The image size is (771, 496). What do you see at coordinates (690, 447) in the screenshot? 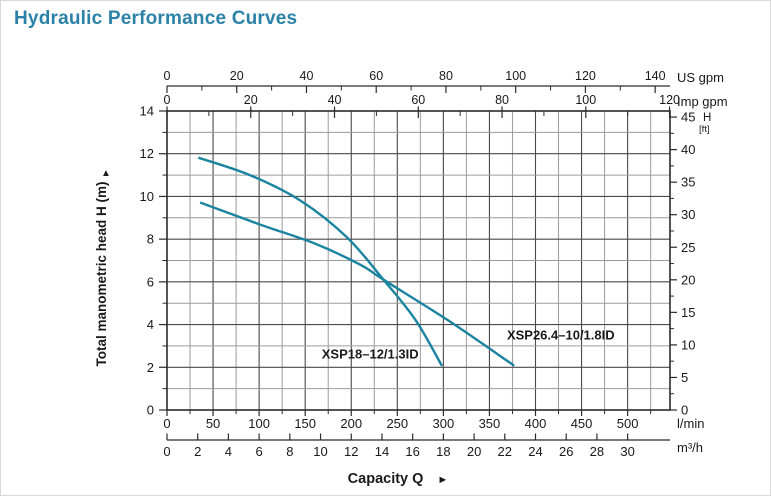
I see `svg-text: m³/h` at bounding box center [690, 447].